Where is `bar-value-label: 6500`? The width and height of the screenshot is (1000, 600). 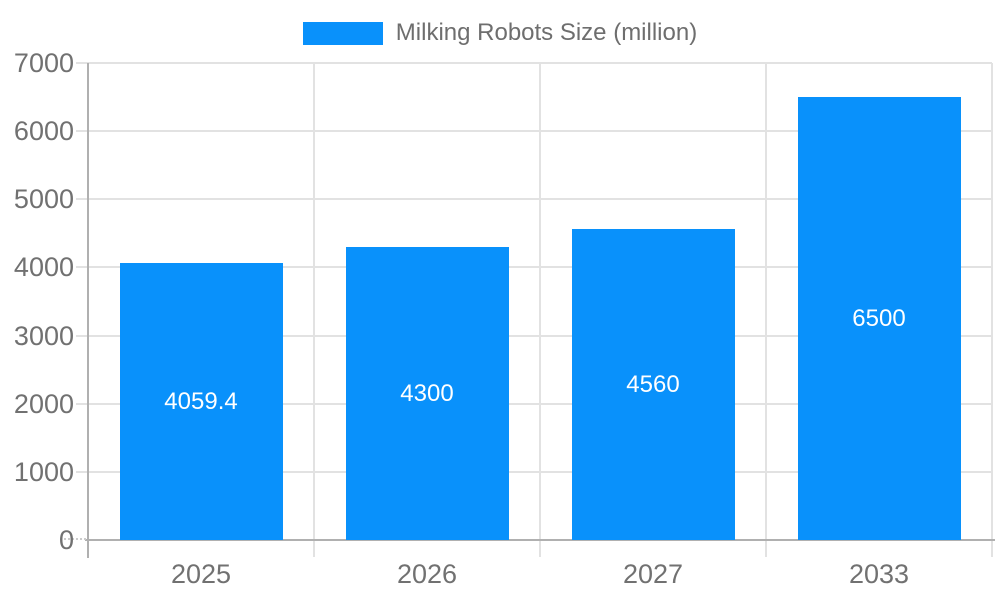 bar-value-label: 6500 is located at coordinates (879, 318).